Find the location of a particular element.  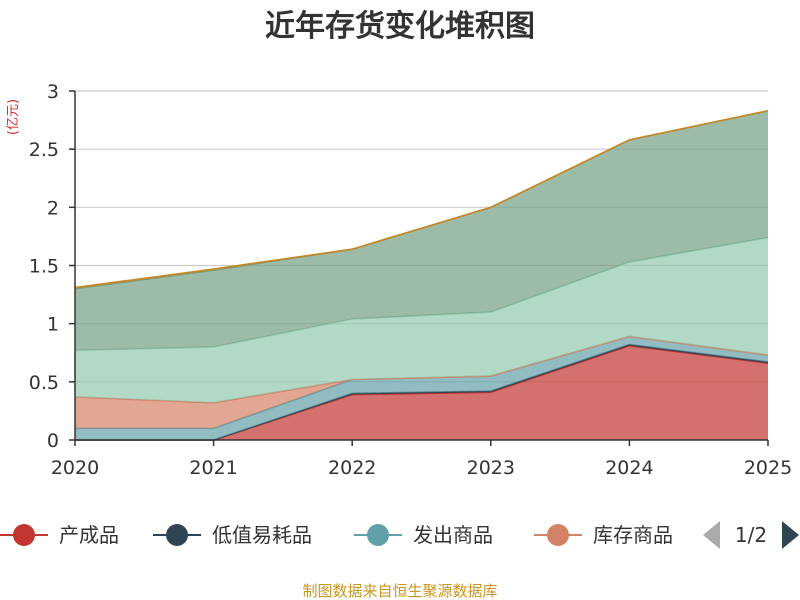

legend-label: 低值易耗品 is located at coordinates (262, 535).